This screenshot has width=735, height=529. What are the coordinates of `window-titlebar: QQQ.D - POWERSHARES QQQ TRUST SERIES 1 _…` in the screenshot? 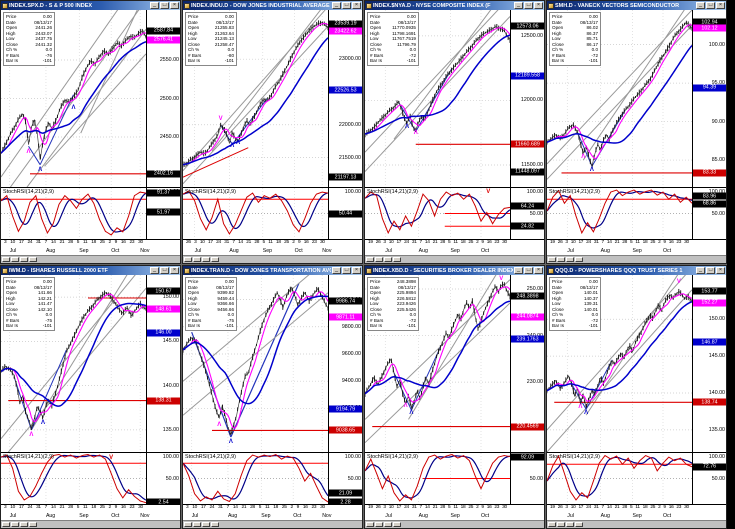 It's located at (636, 270).